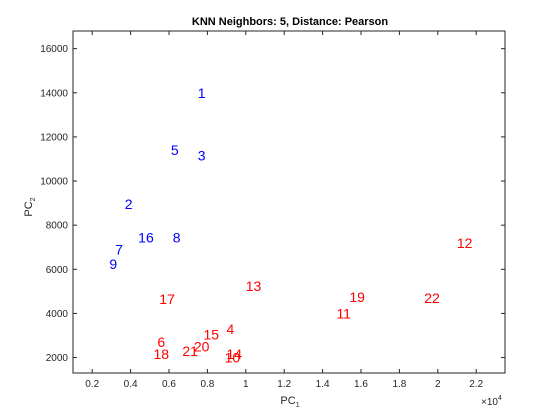 This screenshot has width=560, height=420. Describe the element at coordinates (167, 299) in the screenshot. I see `data-point-label: 17` at that location.